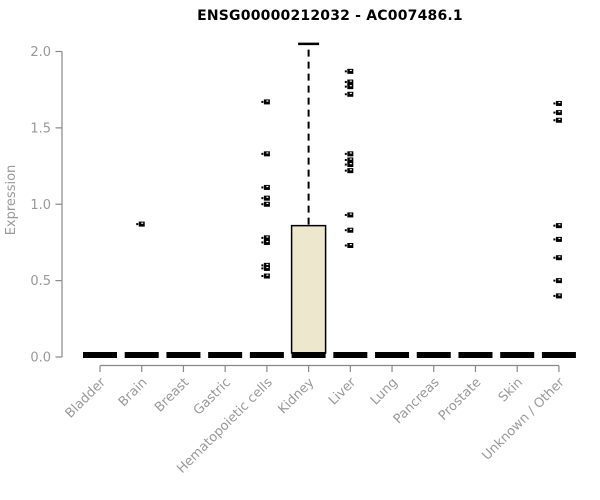 The height and width of the screenshot is (500, 600). What do you see at coordinates (172, 395) in the screenshot?
I see `x-axis-category-label: Breast` at bounding box center [172, 395].